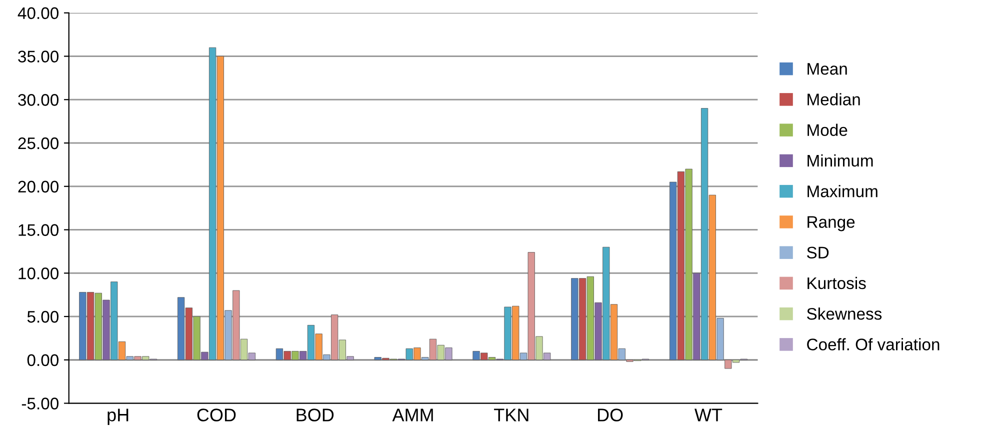 Image resolution: width=984 pixels, height=429 pixels. What do you see at coordinates (40, 404) in the screenshot?
I see `y-tick-label: -5.00` at bounding box center [40, 404].